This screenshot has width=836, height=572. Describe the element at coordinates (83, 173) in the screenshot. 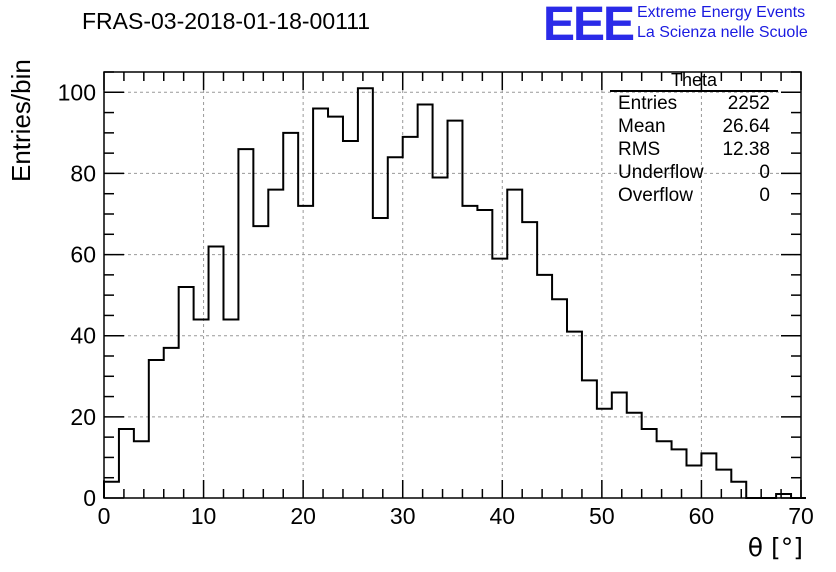

I see `y-tick-label: 80` at that location.